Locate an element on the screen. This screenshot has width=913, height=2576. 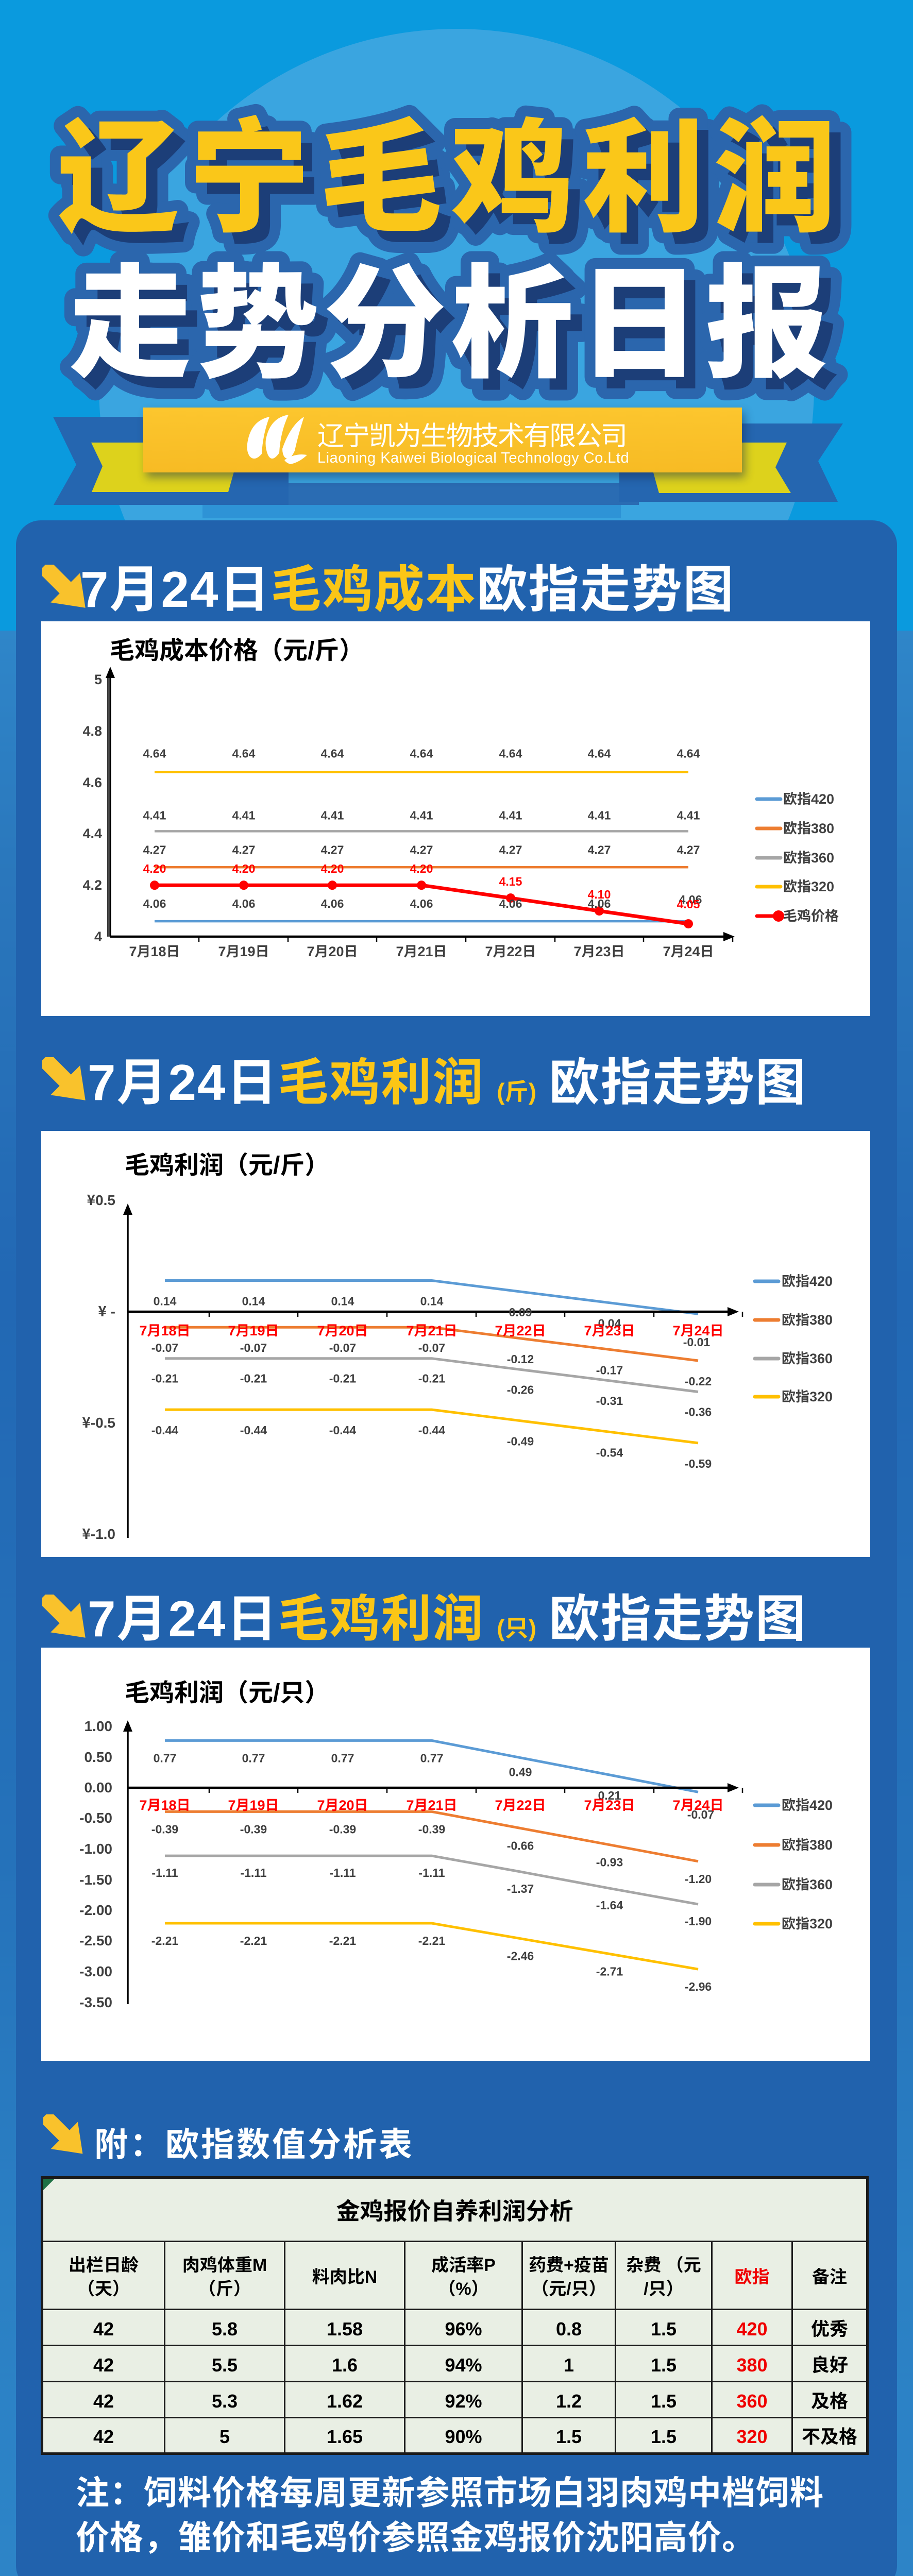
svg-text: -1.37 is located at coordinates (521, 1887).